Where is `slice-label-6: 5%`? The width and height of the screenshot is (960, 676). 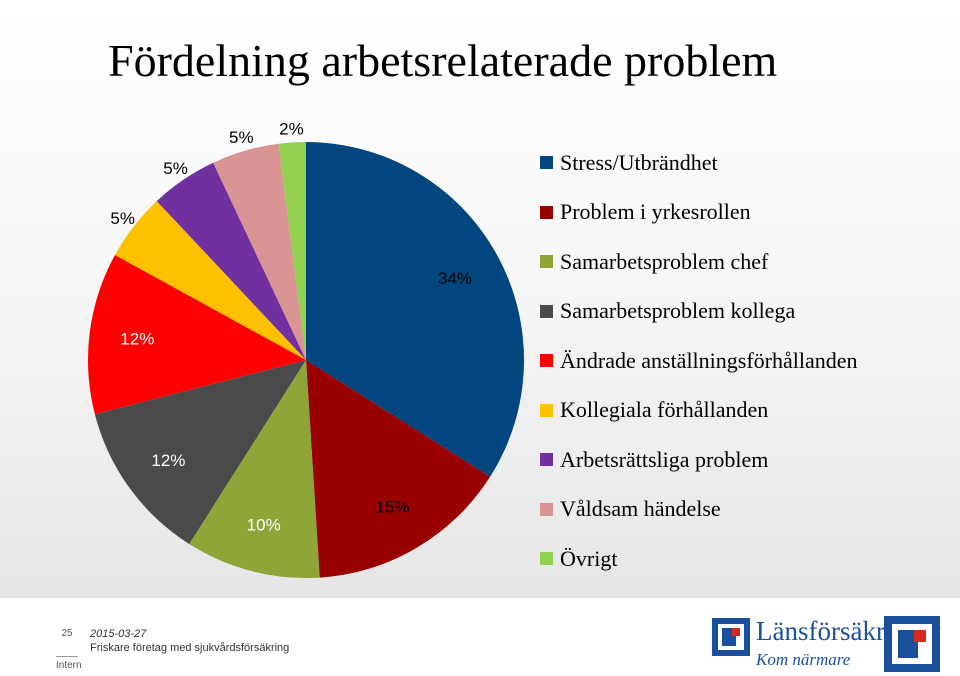 slice-label-6: 5% is located at coordinates (122, 218).